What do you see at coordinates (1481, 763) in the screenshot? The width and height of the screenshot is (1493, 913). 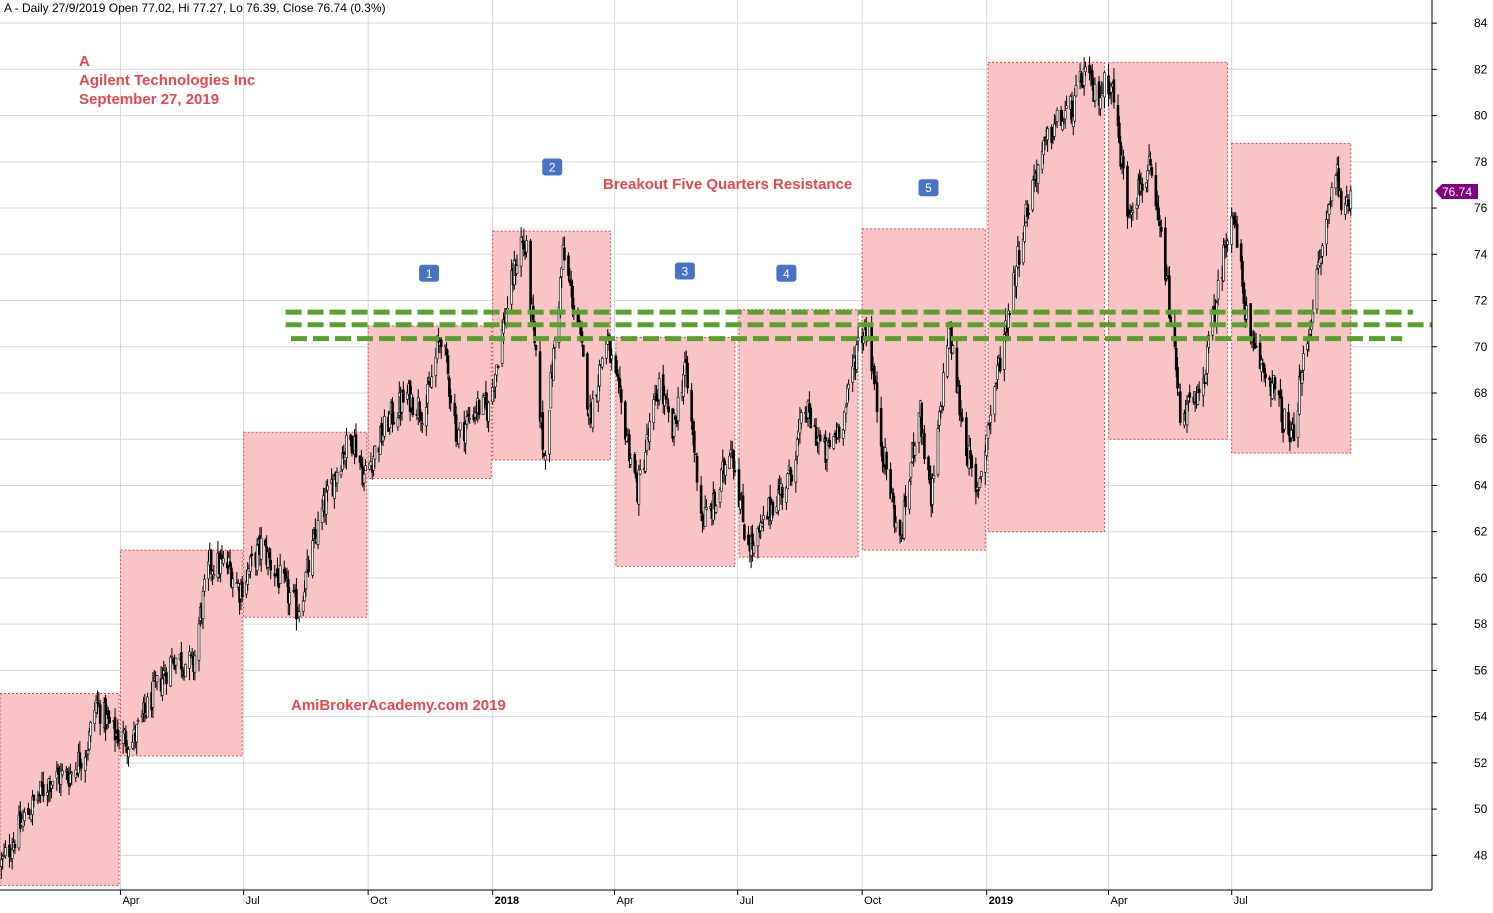 I see `y-tick-label: 52` at bounding box center [1481, 763].